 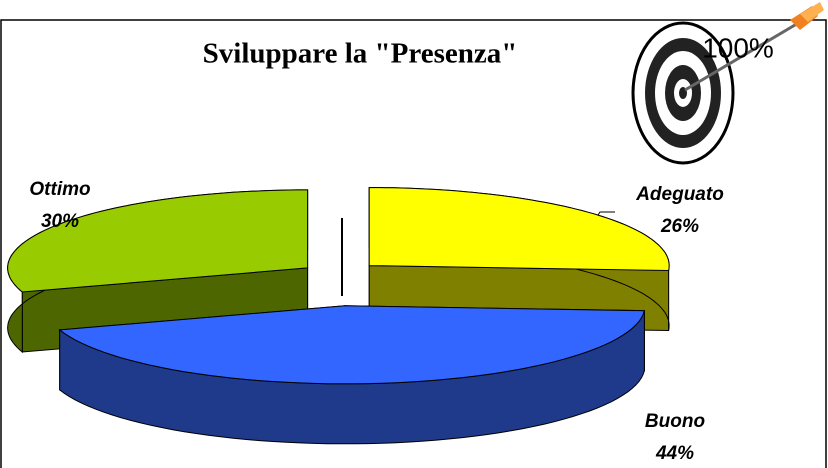 What do you see at coordinates (674, 453) in the screenshot?
I see `slice-value-label: 44%` at bounding box center [674, 453].